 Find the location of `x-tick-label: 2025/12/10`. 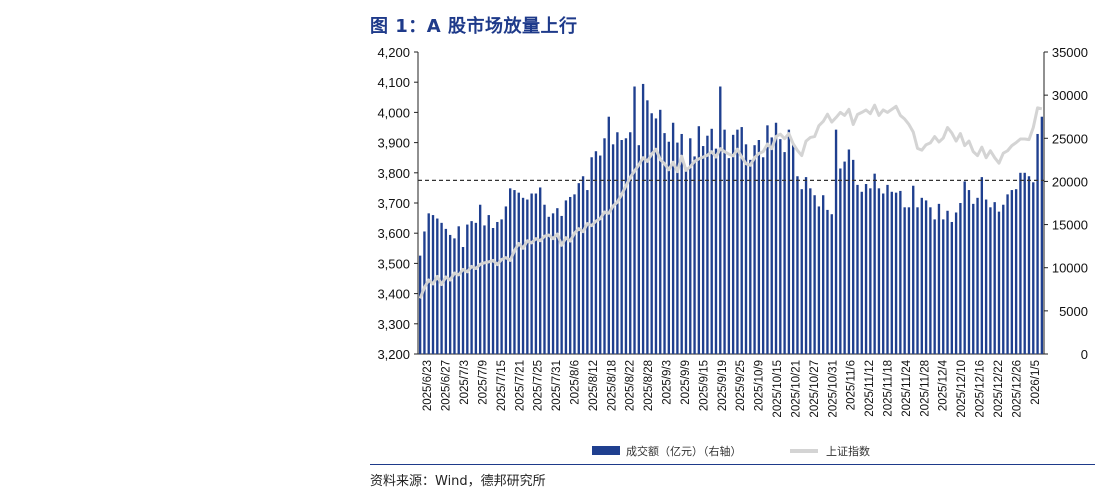

x-tick-label: 2025/12/10 is located at coordinates (962, 389).